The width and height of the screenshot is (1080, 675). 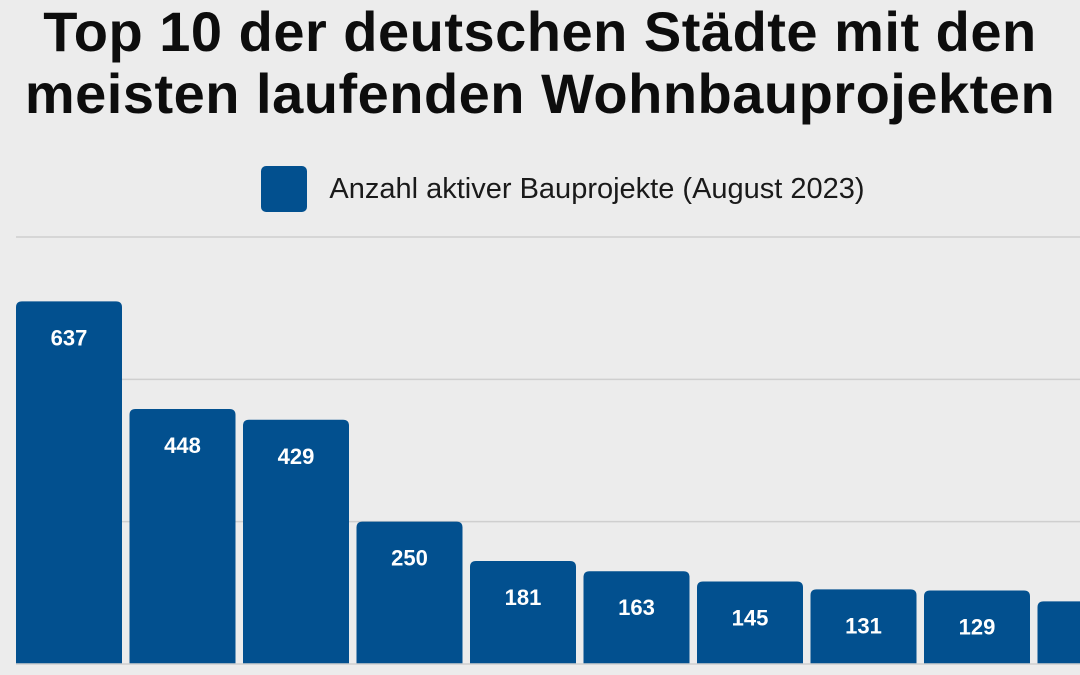 What do you see at coordinates (69, 337) in the screenshot?
I see `data-label-0: 637` at bounding box center [69, 337].